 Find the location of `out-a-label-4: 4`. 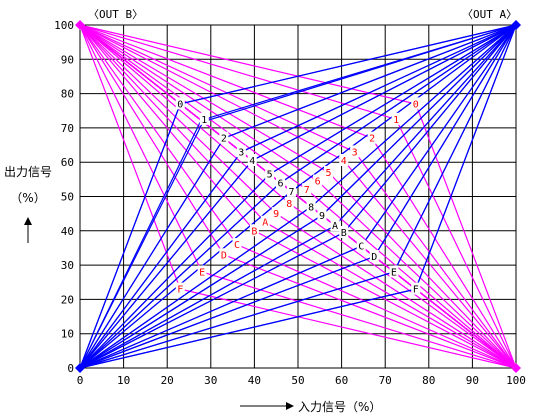

out-a-label-4: 4 is located at coordinates (252, 161).